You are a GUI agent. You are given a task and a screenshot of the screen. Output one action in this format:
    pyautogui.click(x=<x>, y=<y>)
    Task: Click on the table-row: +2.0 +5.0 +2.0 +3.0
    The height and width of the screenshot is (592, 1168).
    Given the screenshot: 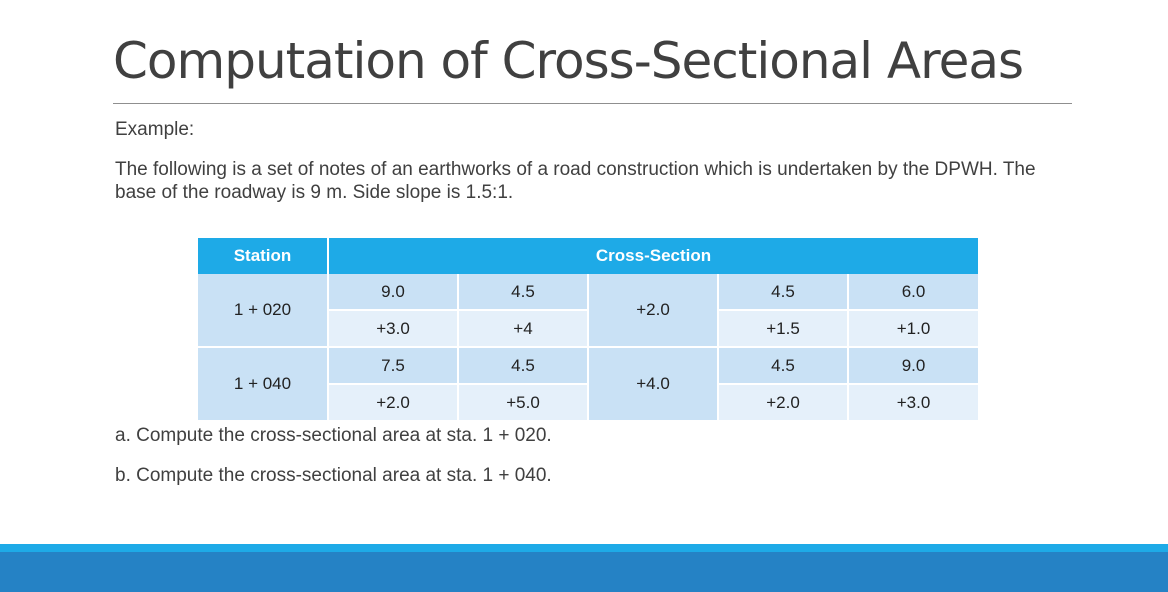 What is the action you would take?
    pyautogui.click(x=588, y=403)
    